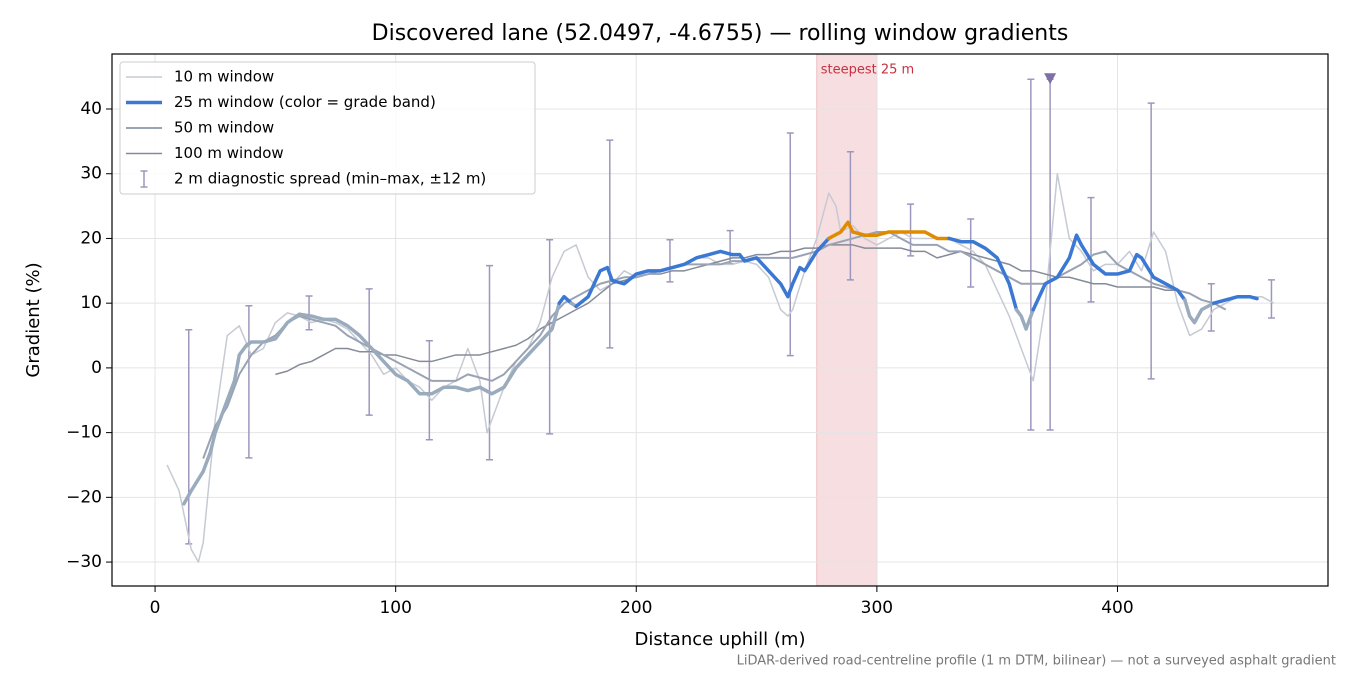 Image resolution: width=1350 pixels, height=679 pixels. Describe the element at coordinates (224, 128) in the screenshot. I see `legend-label: 50 m window` at that location.